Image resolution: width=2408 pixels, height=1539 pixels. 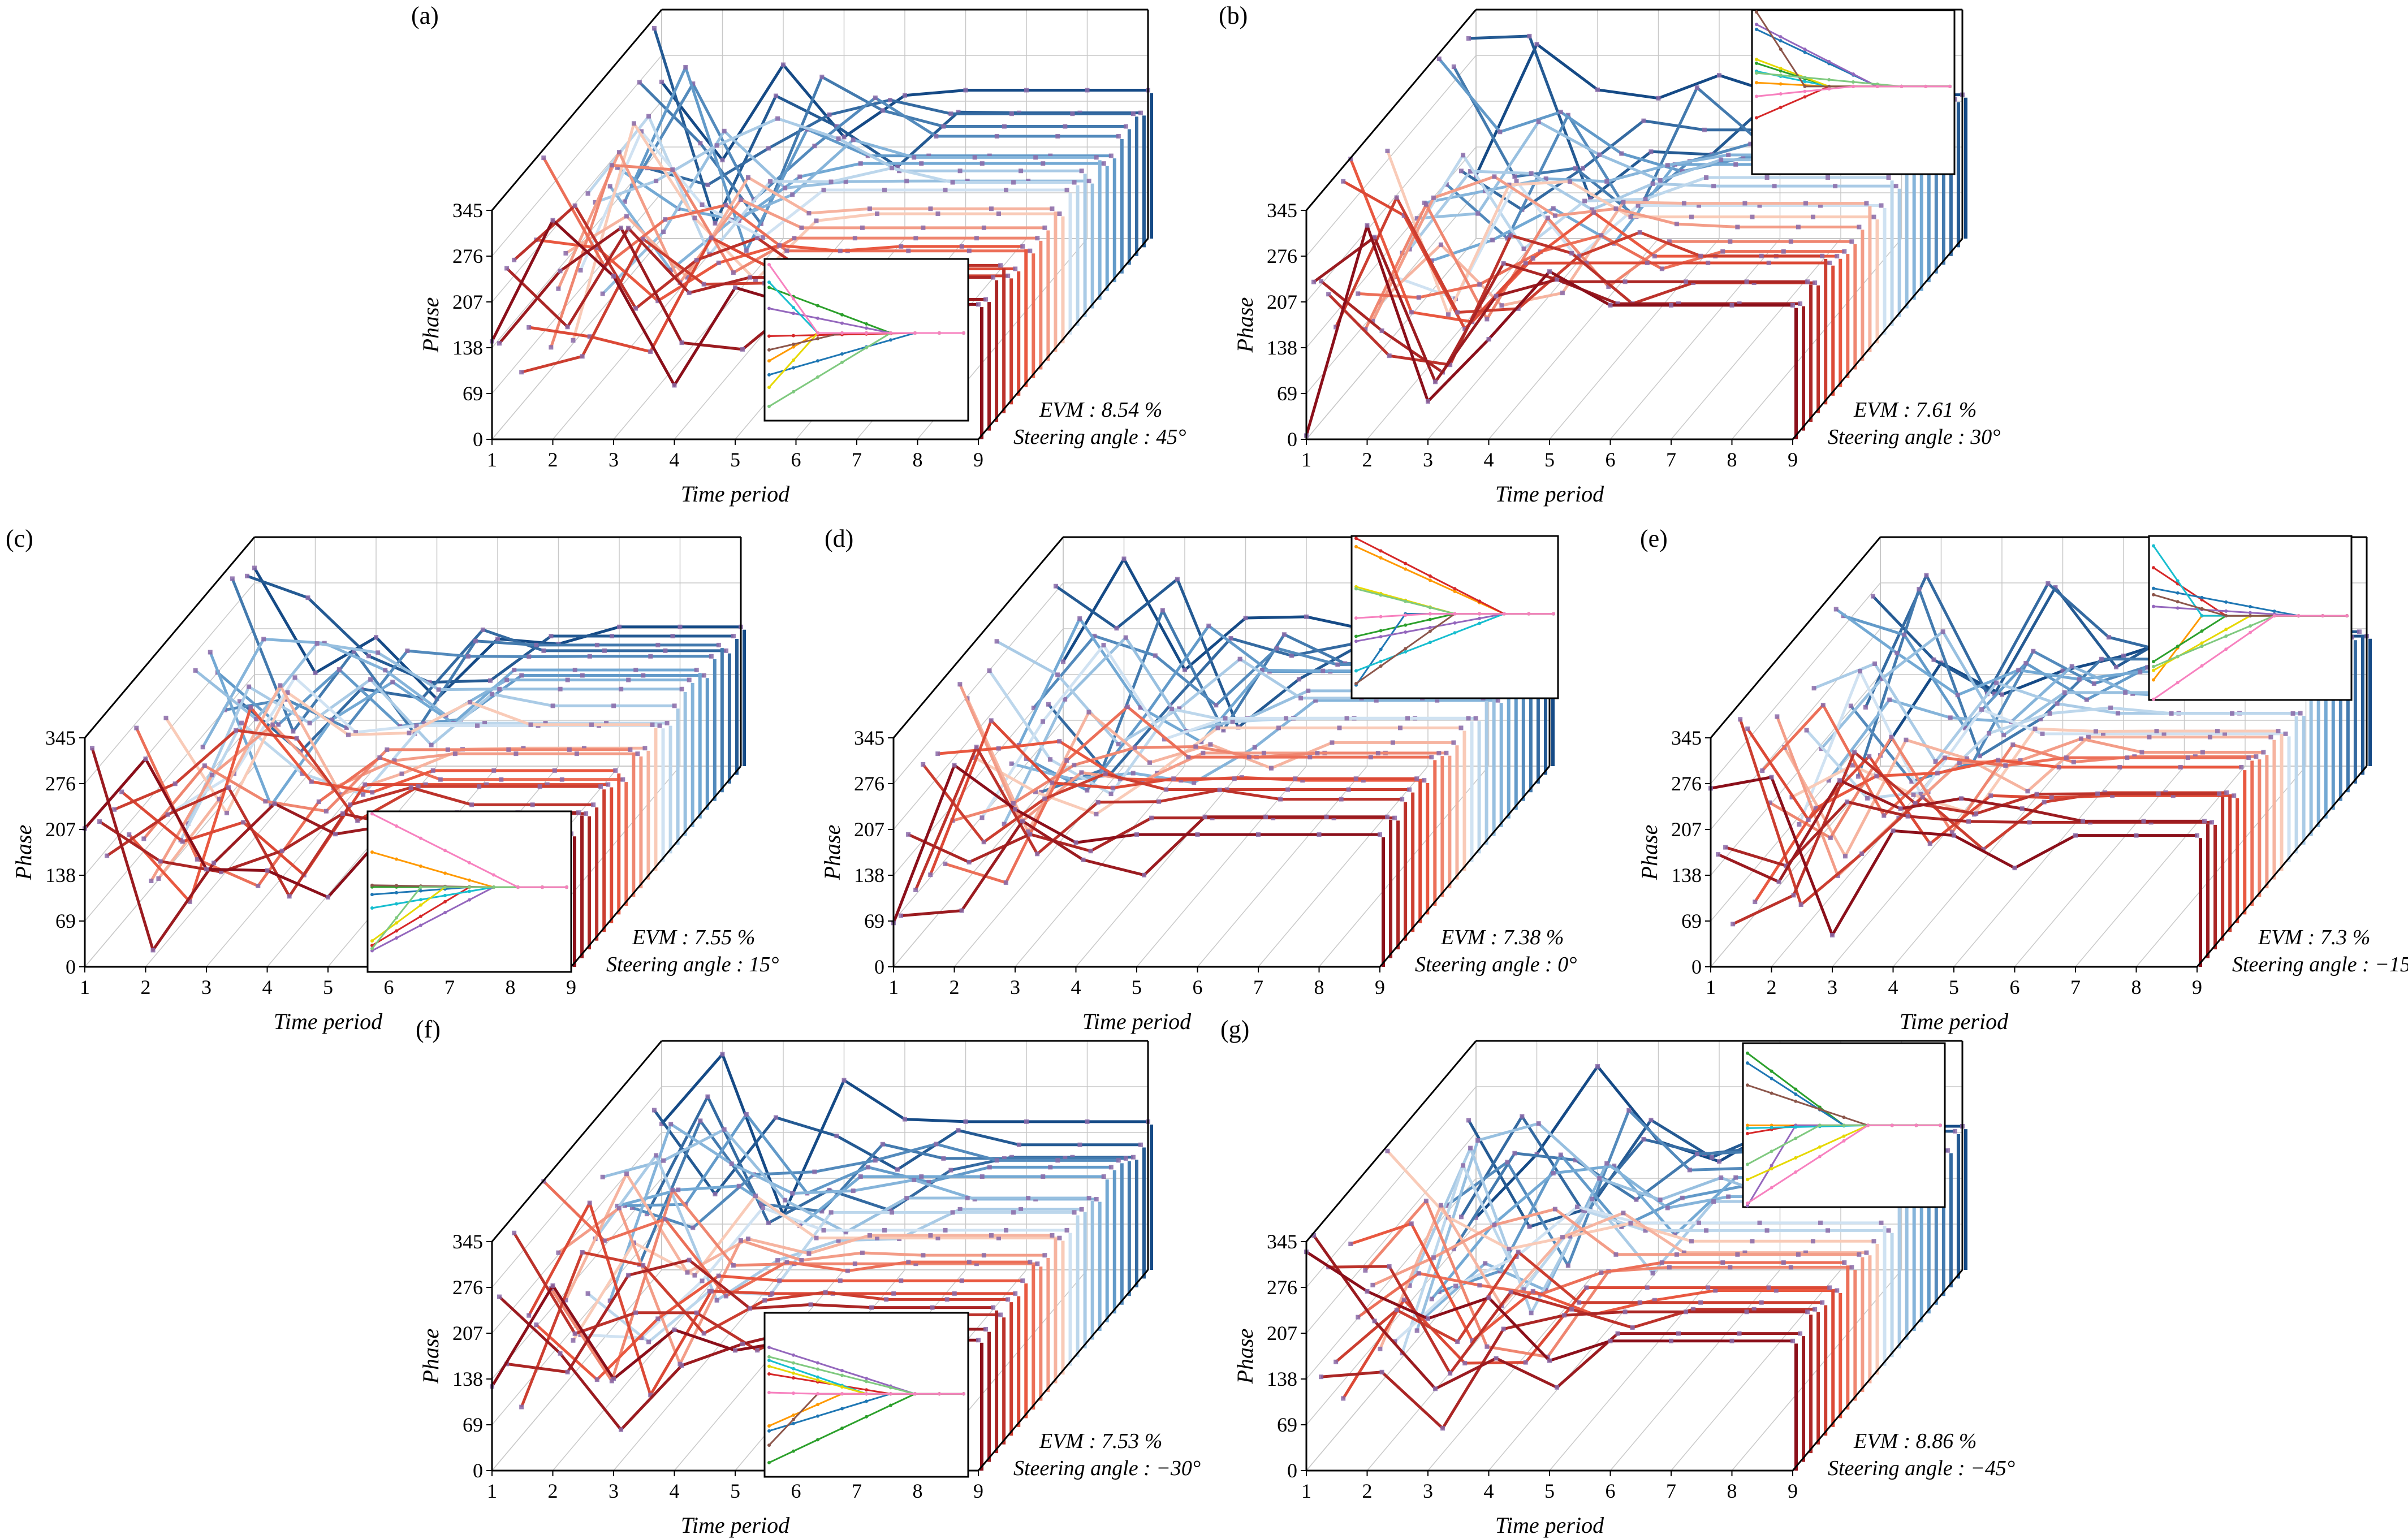 What do you see at coordinates (1287, 1424) in the screenshot?
I see `y-tick-label: 69` at bounding box center [1287, 1424].